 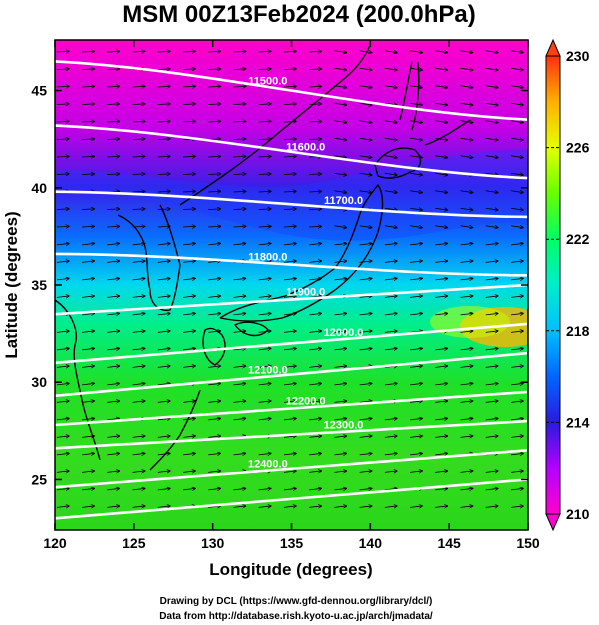 I want to click on contour-label: 11800.0, so click(x=267, y=258).